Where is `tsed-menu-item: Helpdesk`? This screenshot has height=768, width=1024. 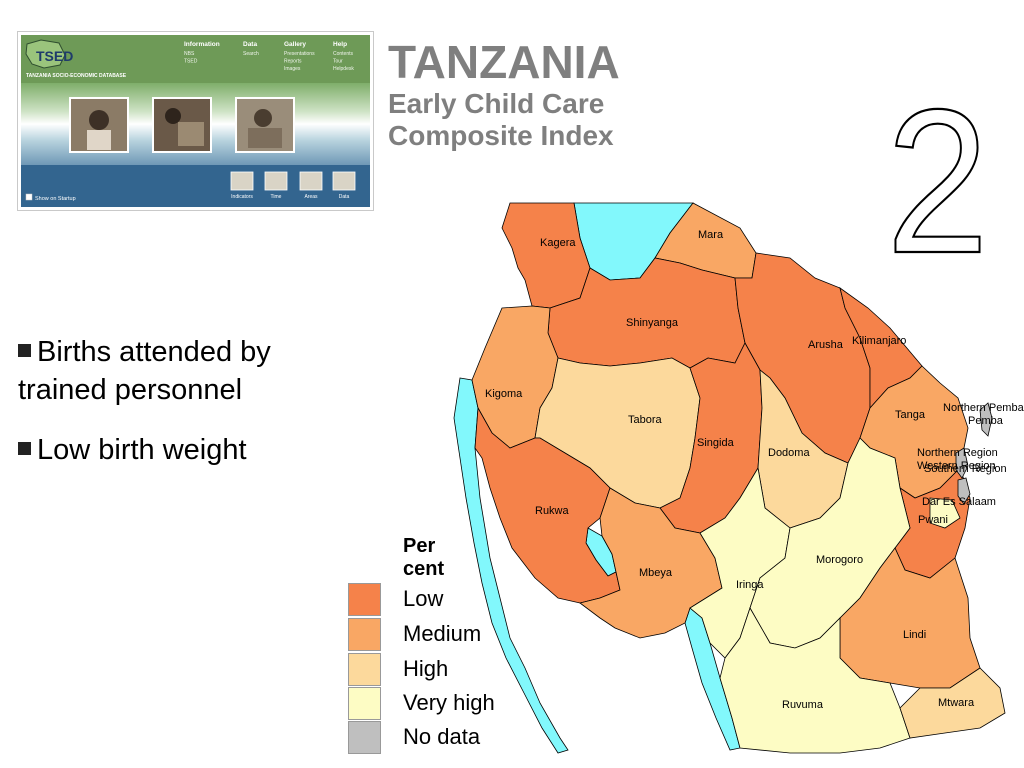 tsed-menu-item: Helpdesk is located at coordinates (343, 69).